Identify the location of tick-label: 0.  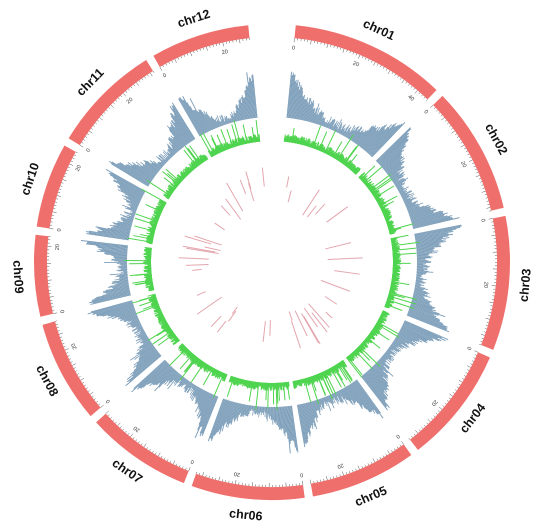
(302, 474).